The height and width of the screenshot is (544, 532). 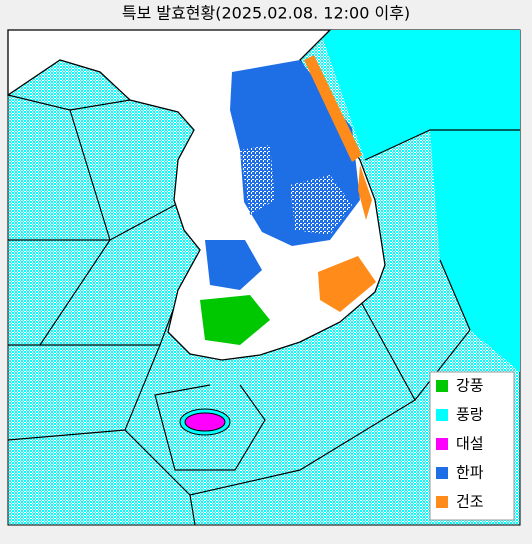 What do you see at coordinates (205, 422) in the screenshot?
I see `jeju` at bounding box center [205, 422].